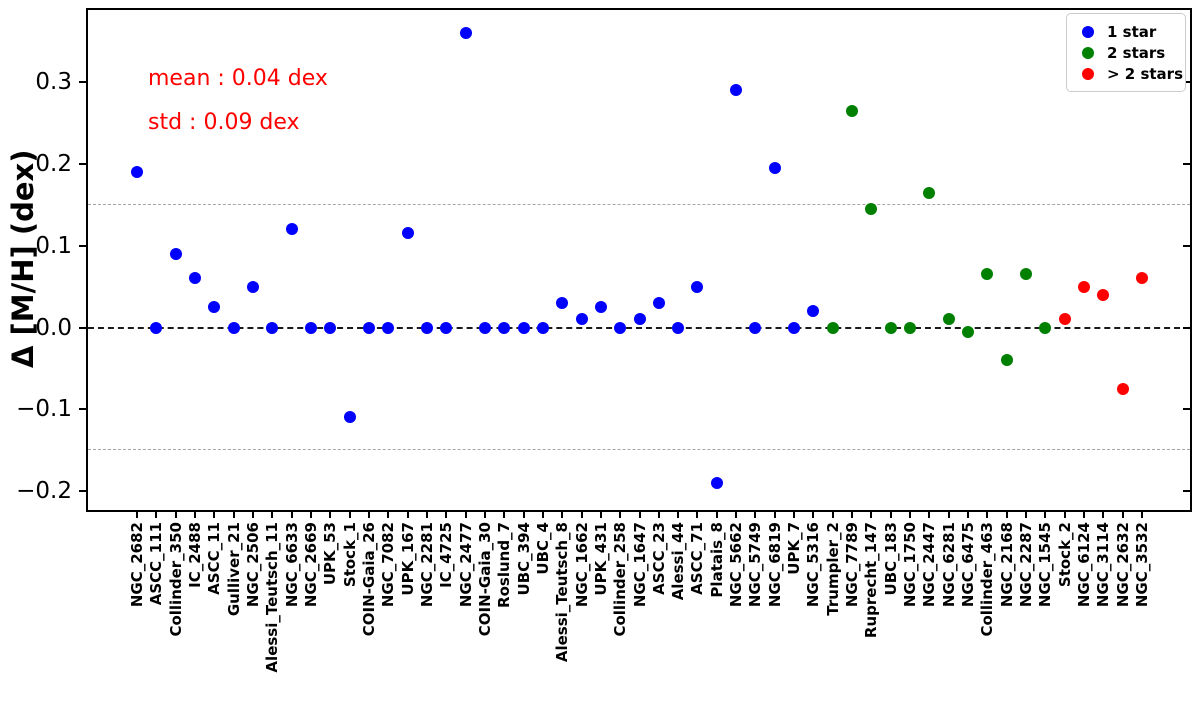 Image resolution: width=1200 pixels, height=703 pixels. Describe the element at coordinates (948, 565) in the screenshot. I see `x-tick-label: NGC_6281` at that location.